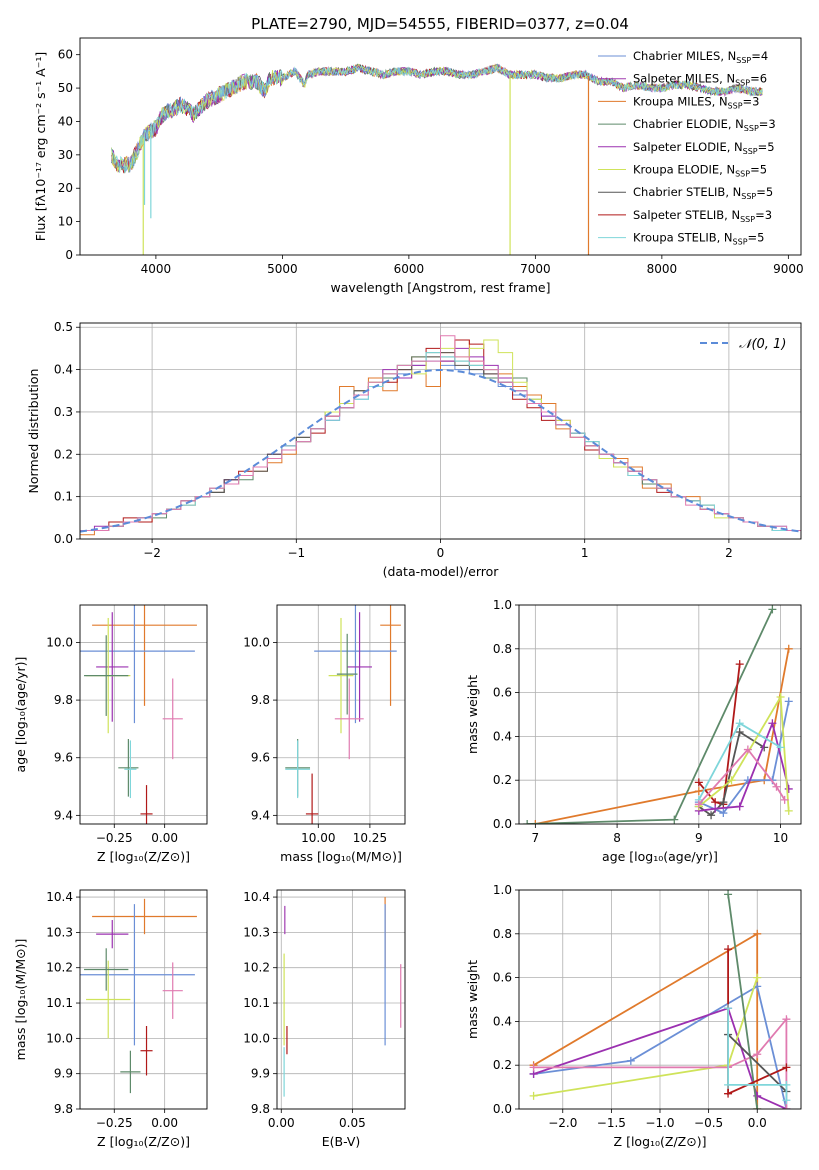 The image size is (819, 1170). I want to click on y-tick-label: 60, so click(65, 55).